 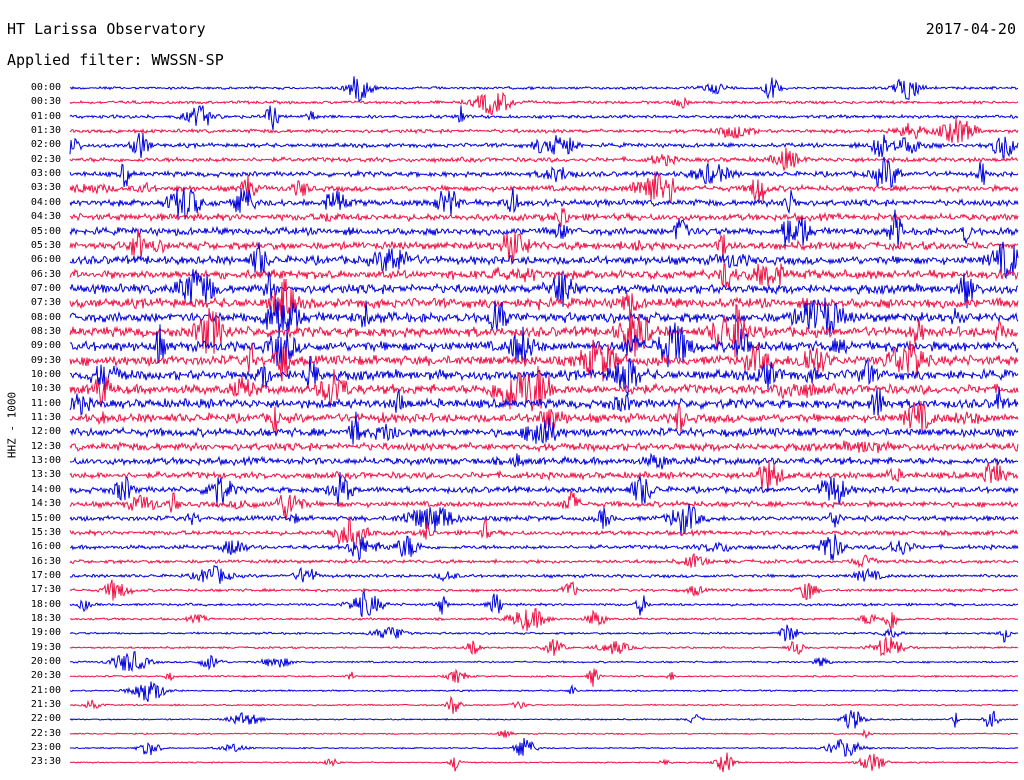 I want to click on time-label: 16:00, so click(x=45, y=547).